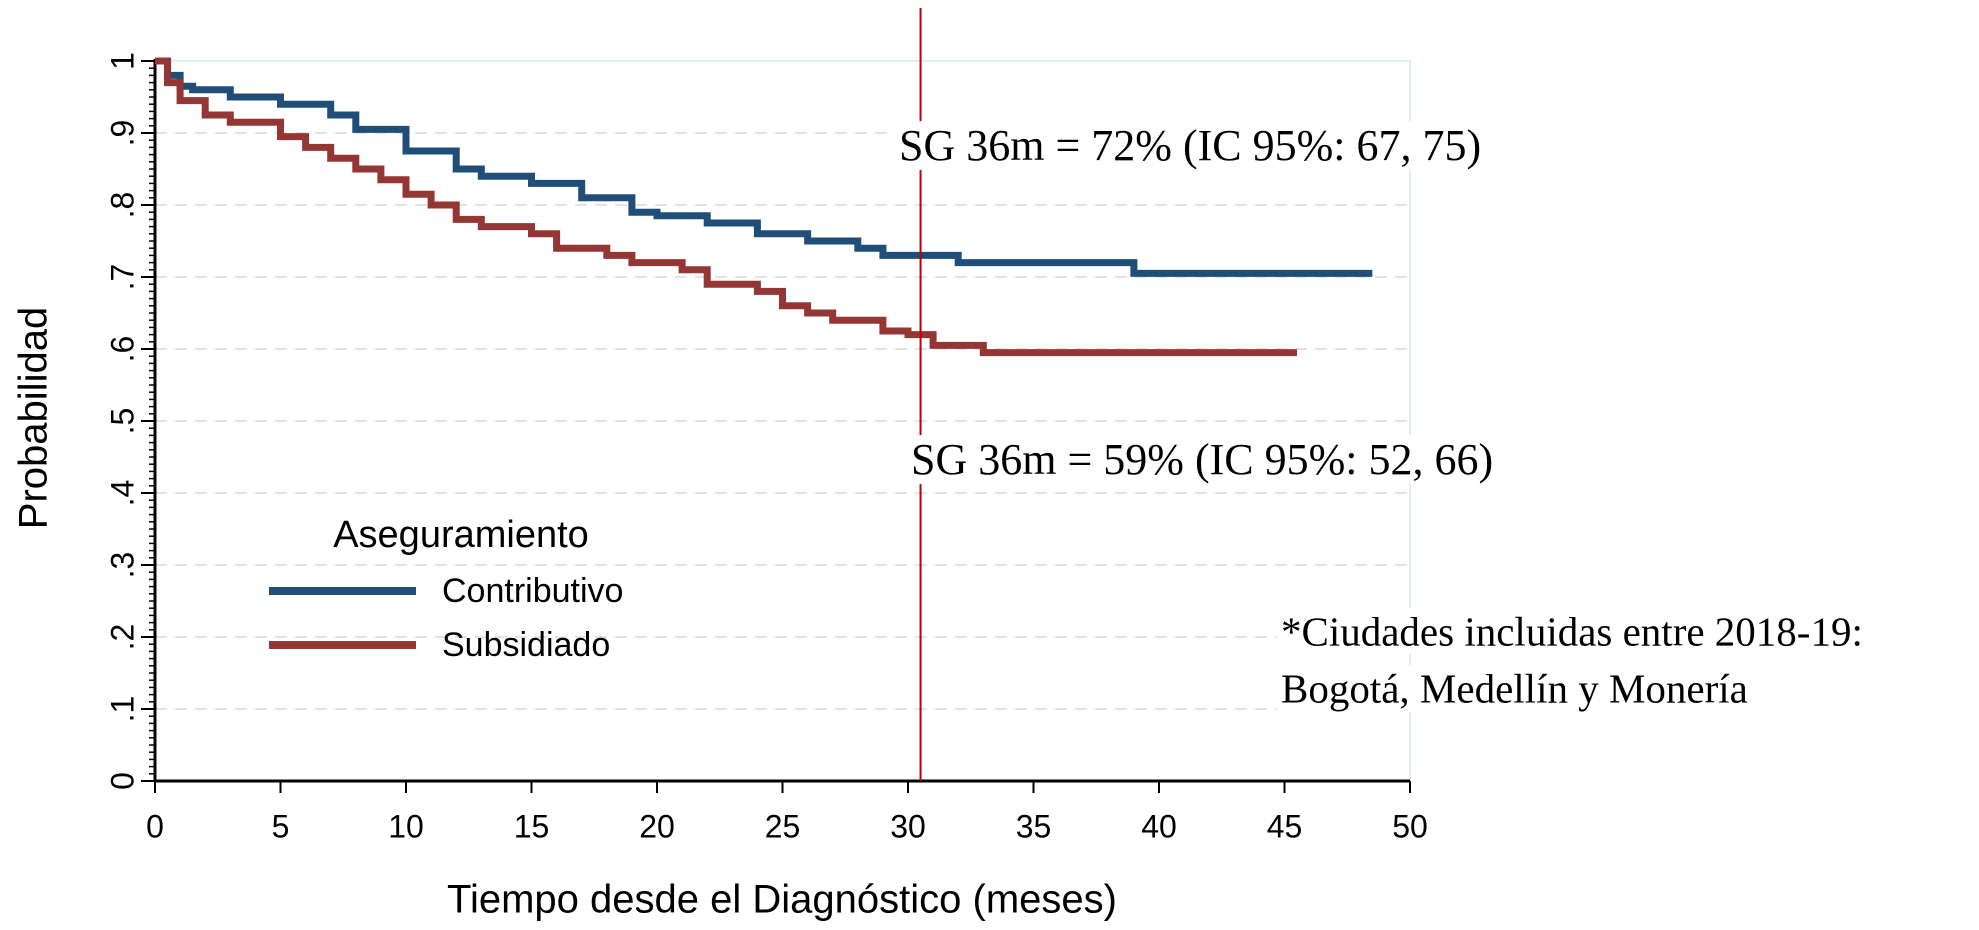 The image size is (1979, 930). Describe the element at coordinates (1159, 826) in the screenshot. I see `x-tick-label: 40` at that location.